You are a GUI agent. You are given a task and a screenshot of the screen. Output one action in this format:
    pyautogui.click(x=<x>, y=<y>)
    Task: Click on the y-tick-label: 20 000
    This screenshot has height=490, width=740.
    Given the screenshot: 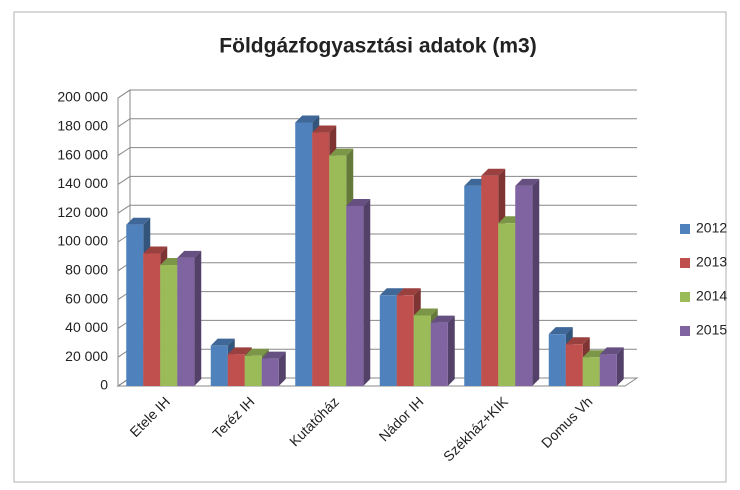 What is the action you would take?
    pyautogui.click(x=86, y=356)
    